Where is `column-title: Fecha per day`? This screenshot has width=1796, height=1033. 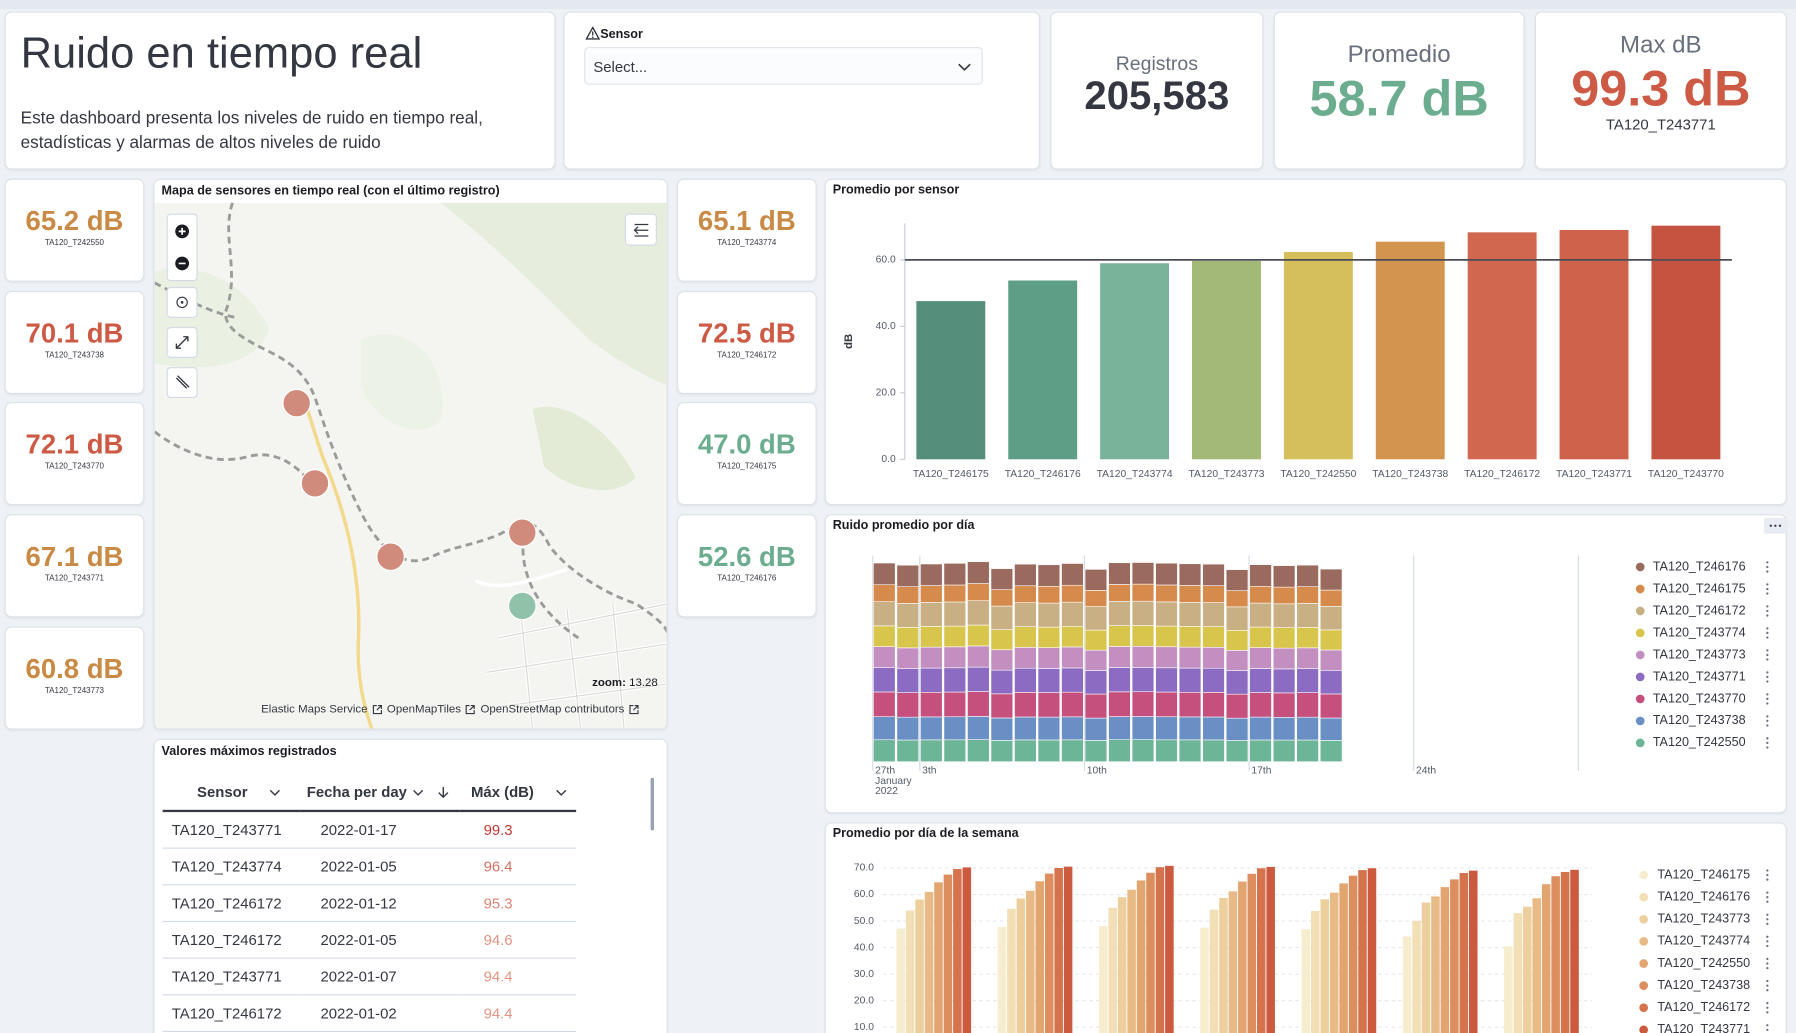
column-title: Fecha per day is located at coordinates (356, 791).